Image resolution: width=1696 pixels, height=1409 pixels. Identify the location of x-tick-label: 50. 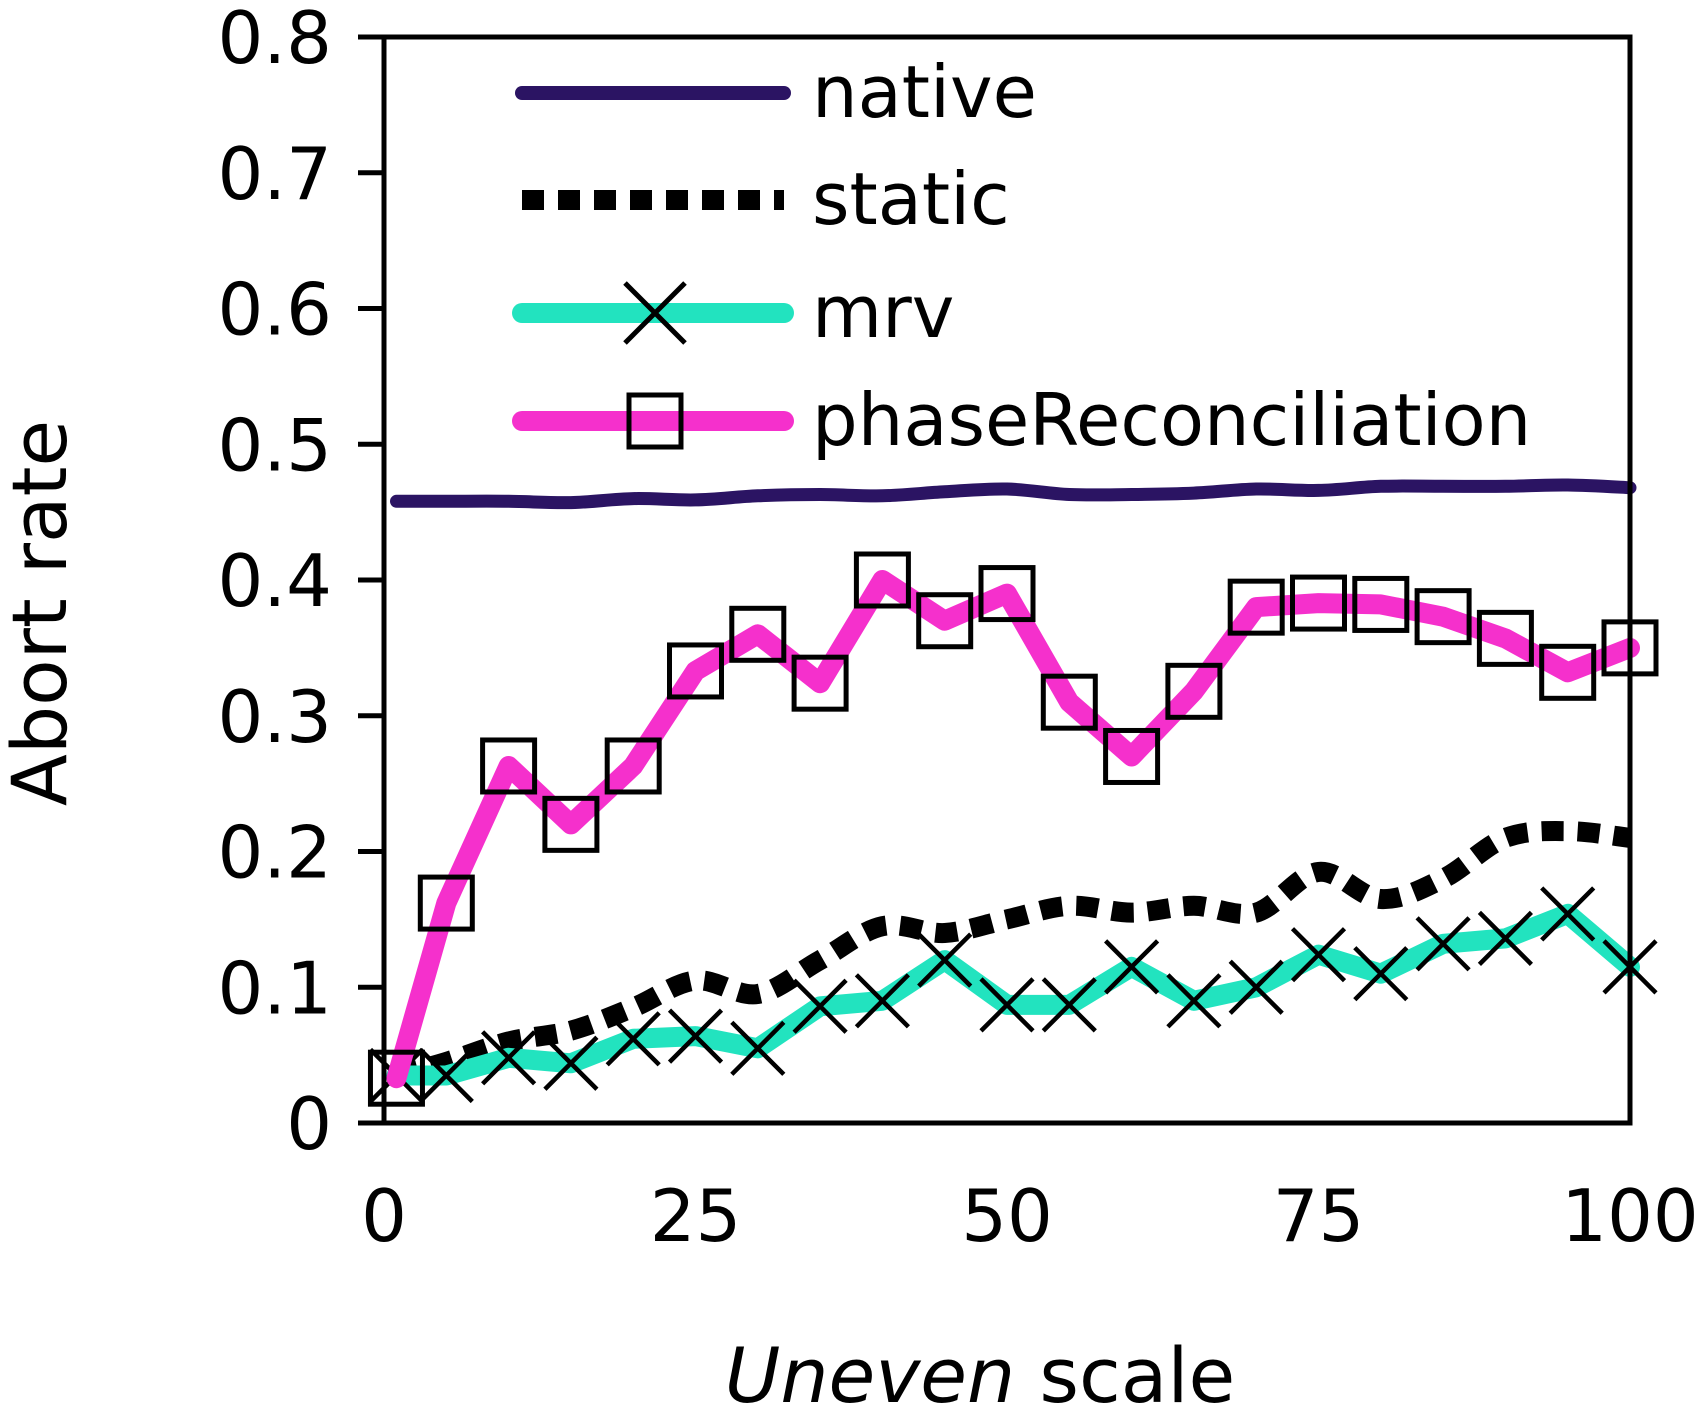
(1007, 1216).